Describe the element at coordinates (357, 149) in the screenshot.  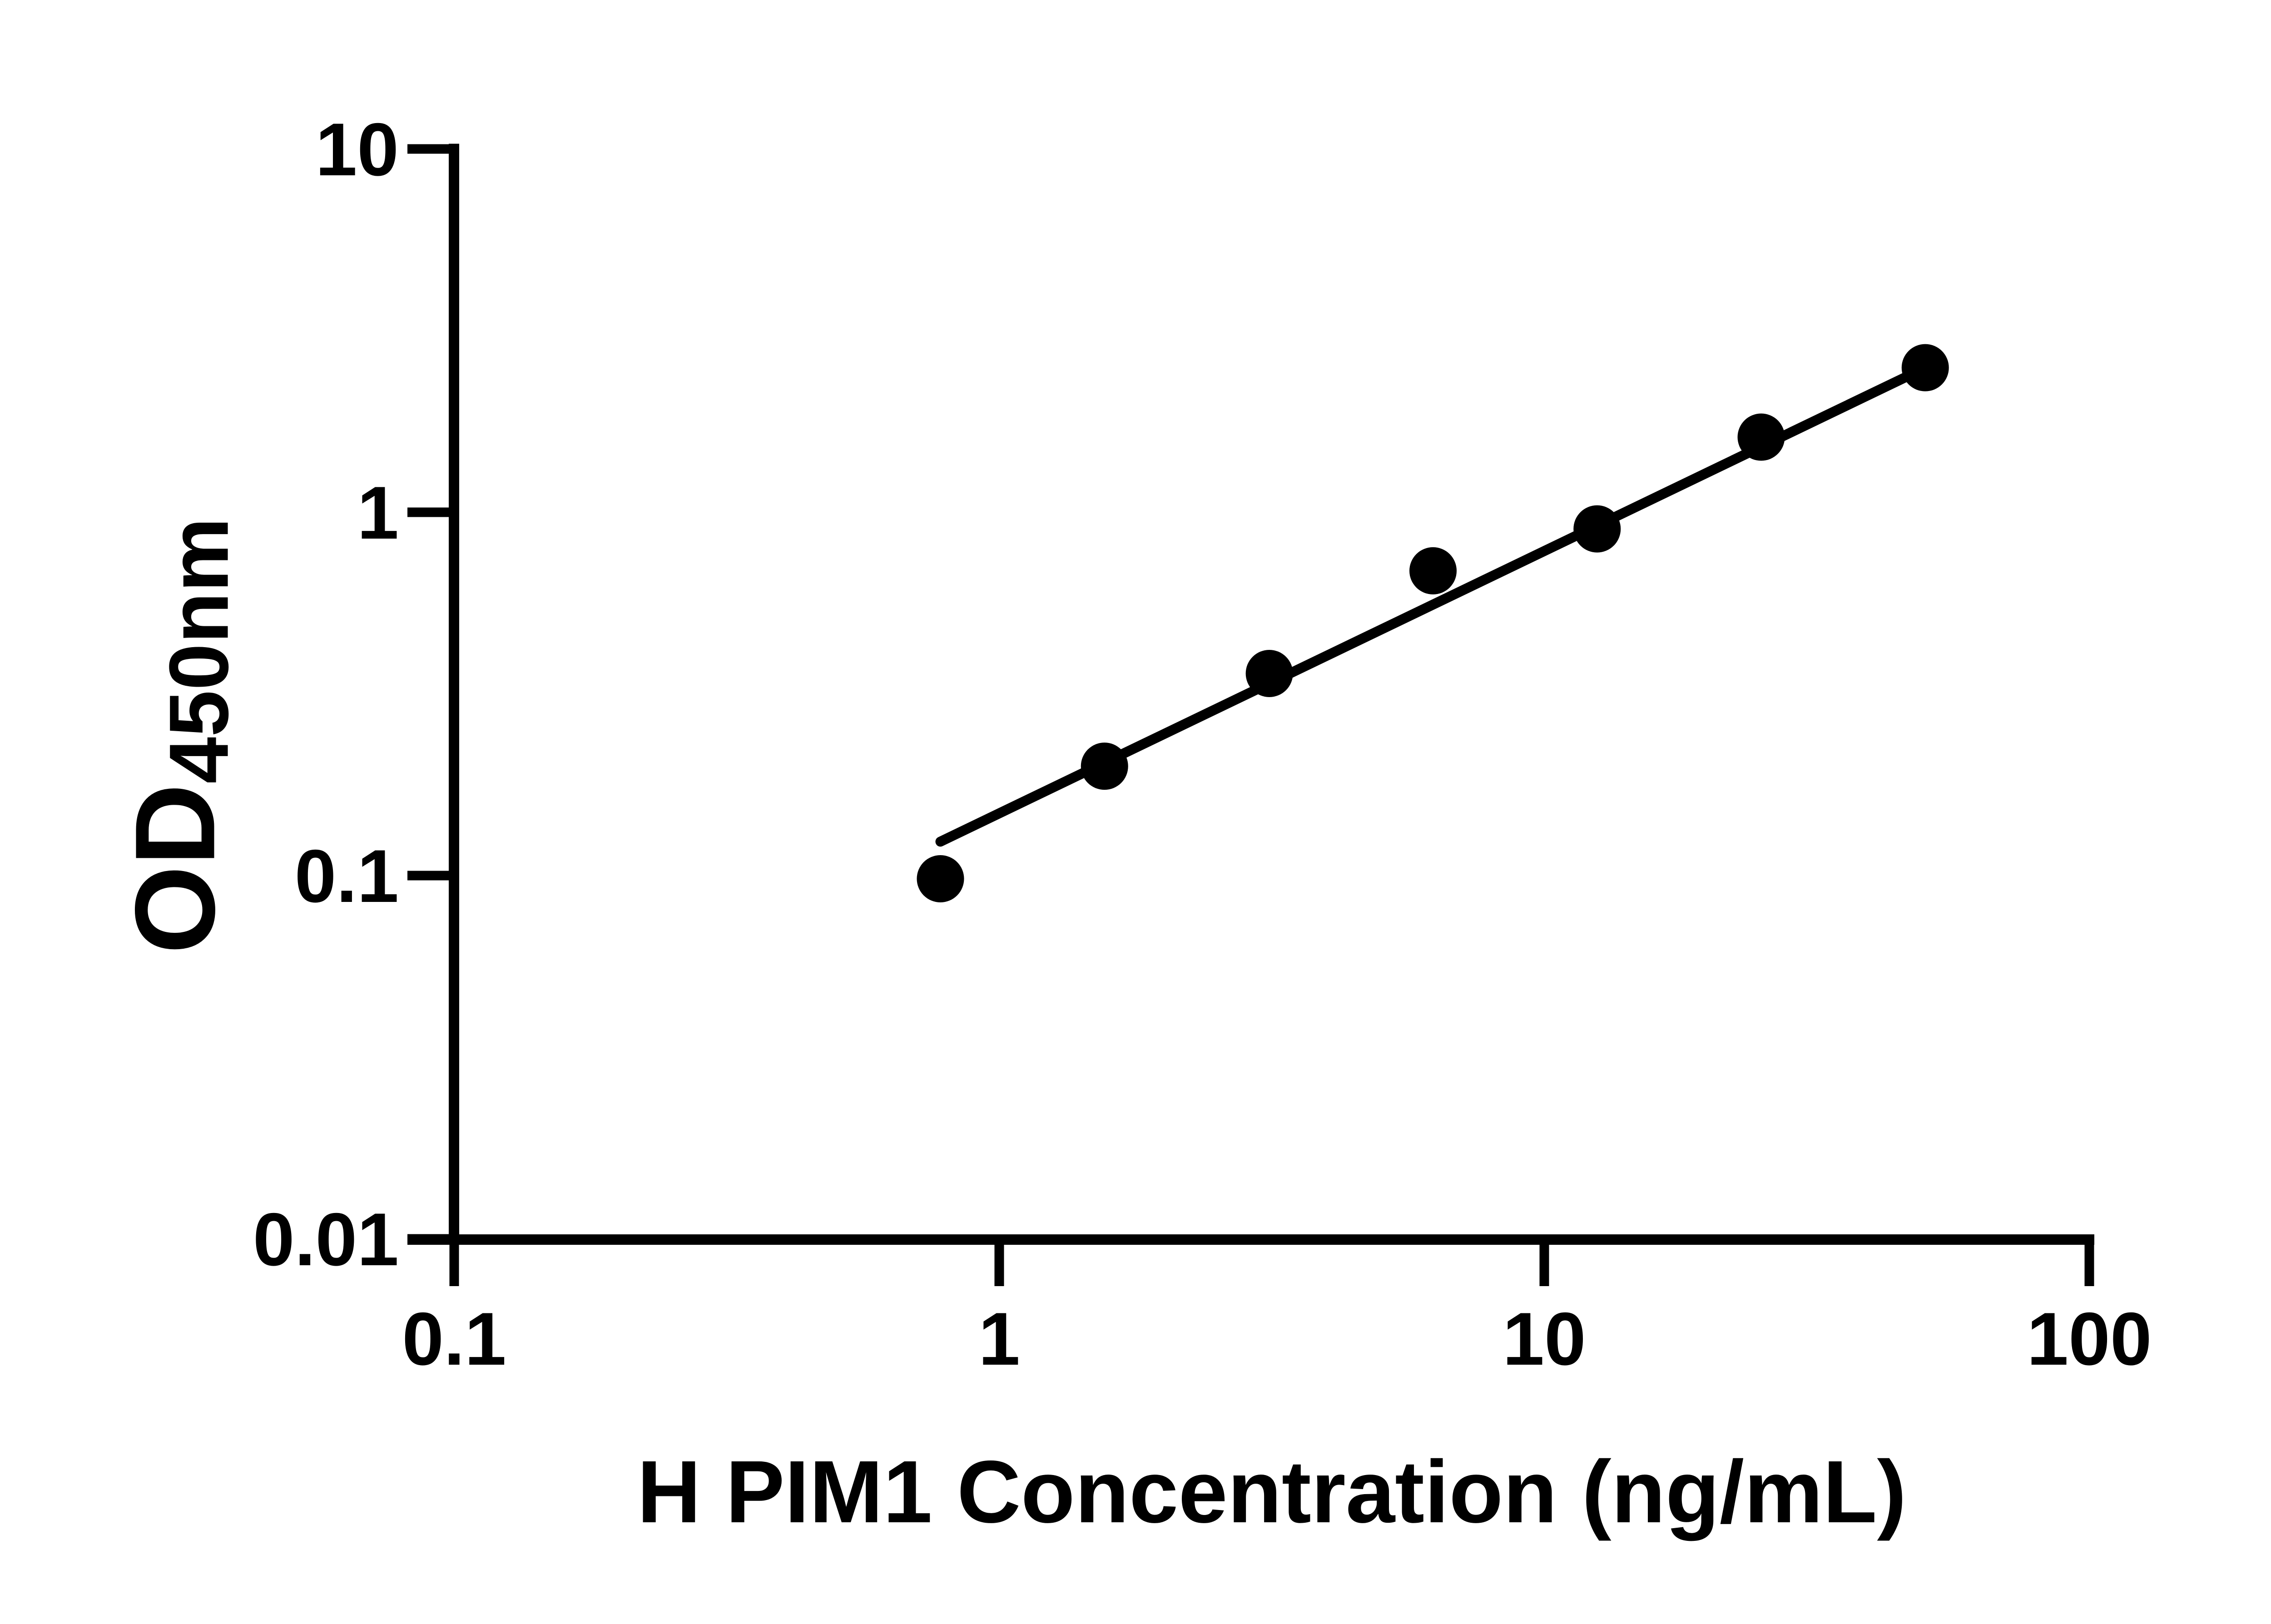
I see `y-tick-label: 10` at that location.